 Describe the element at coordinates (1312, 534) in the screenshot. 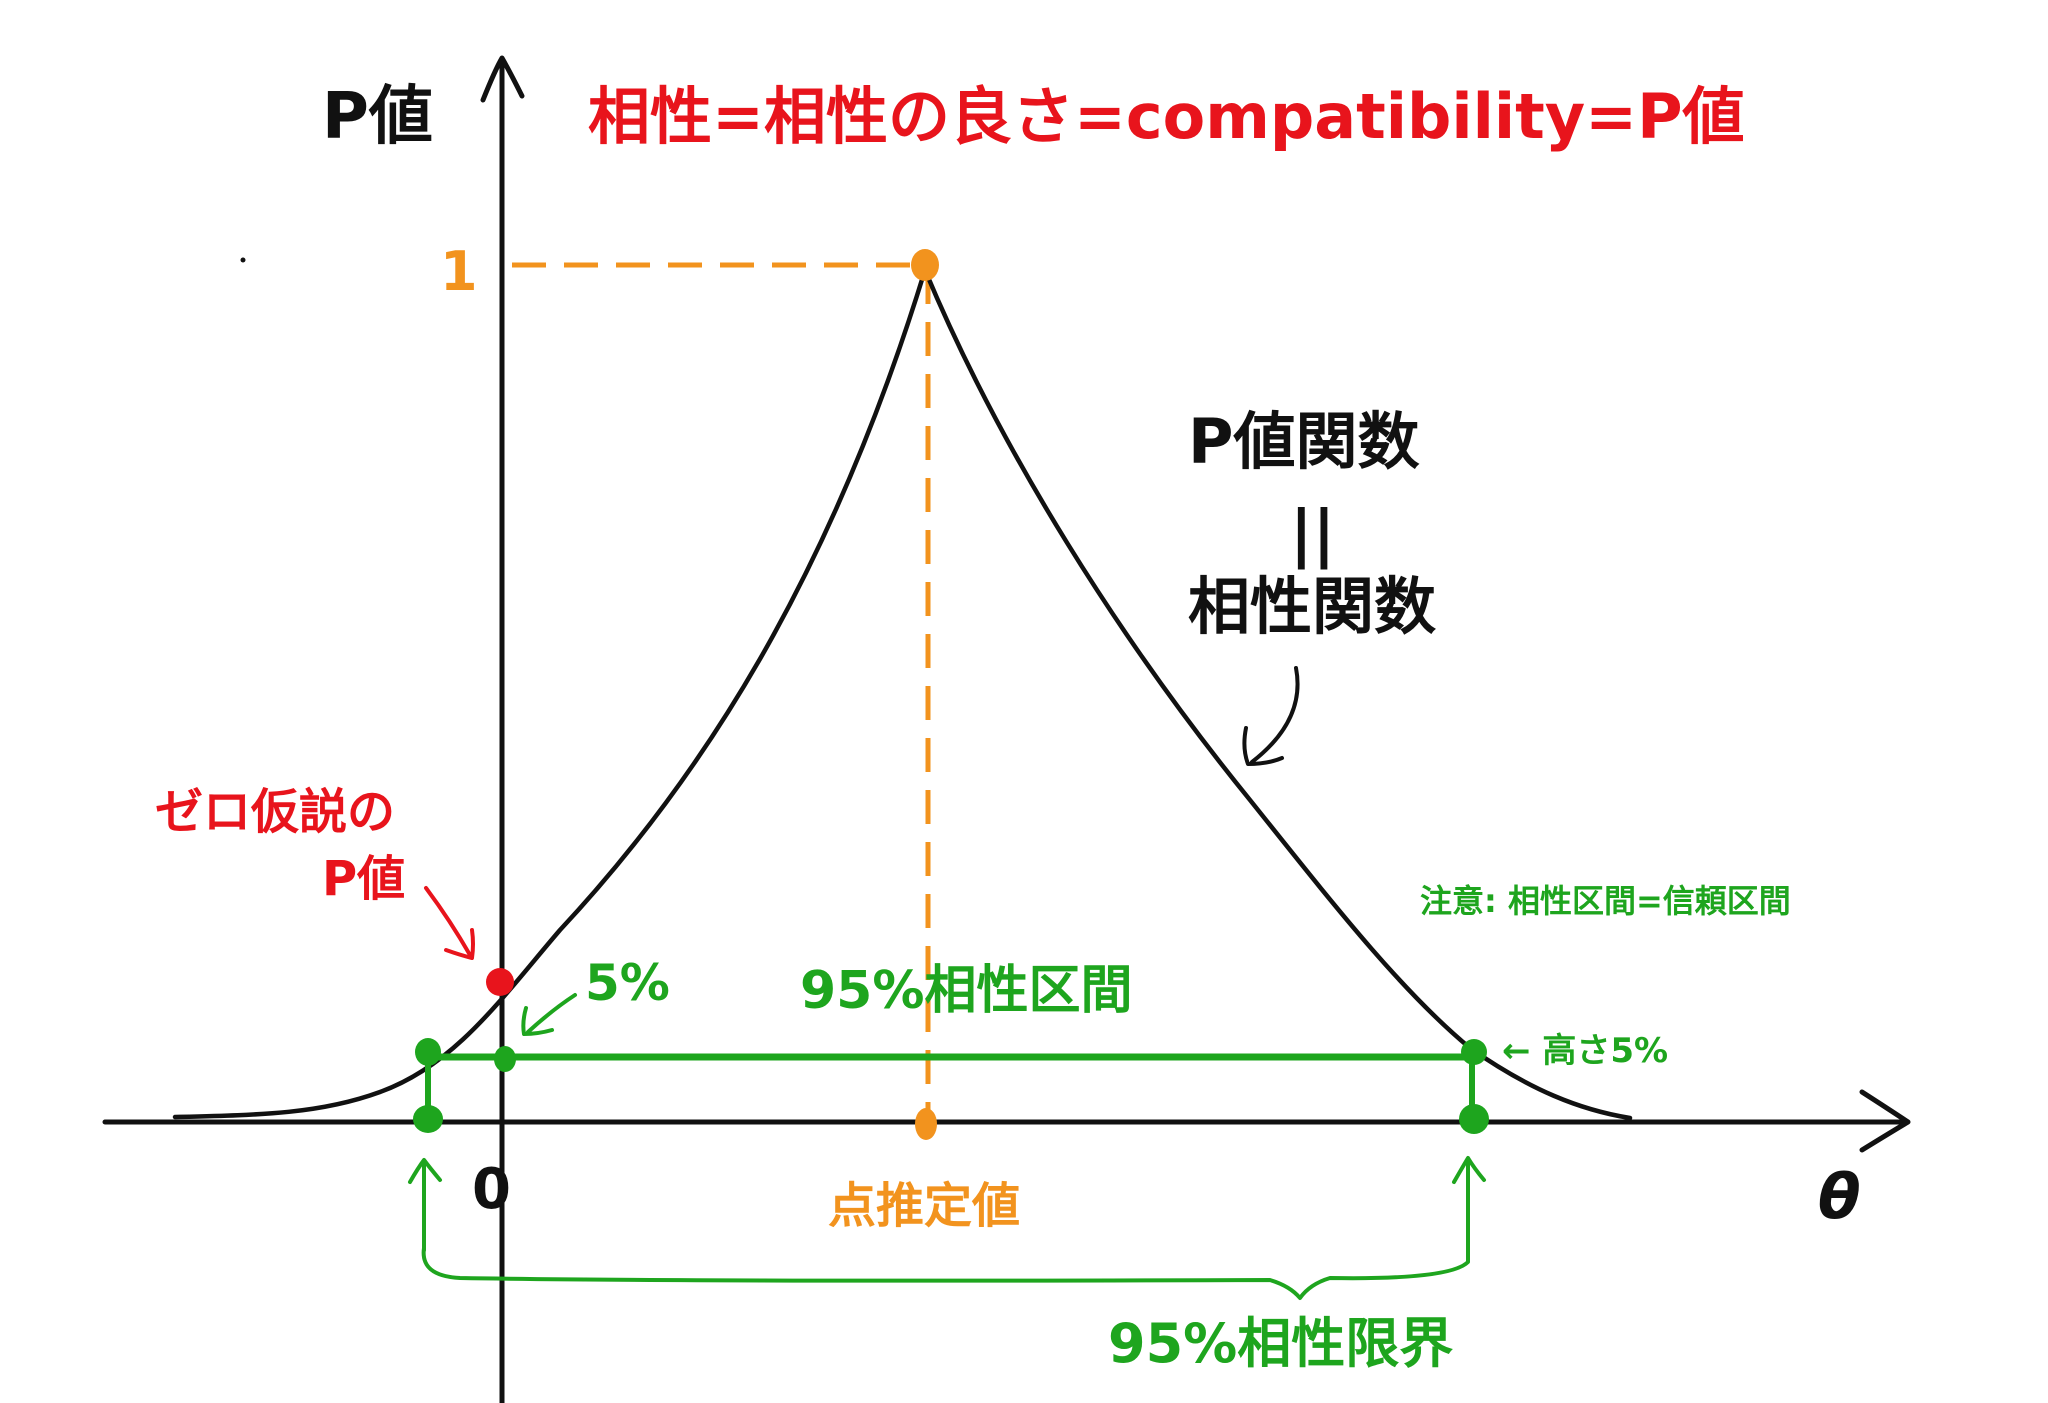

I see `function-label-equals: ||` at that location.